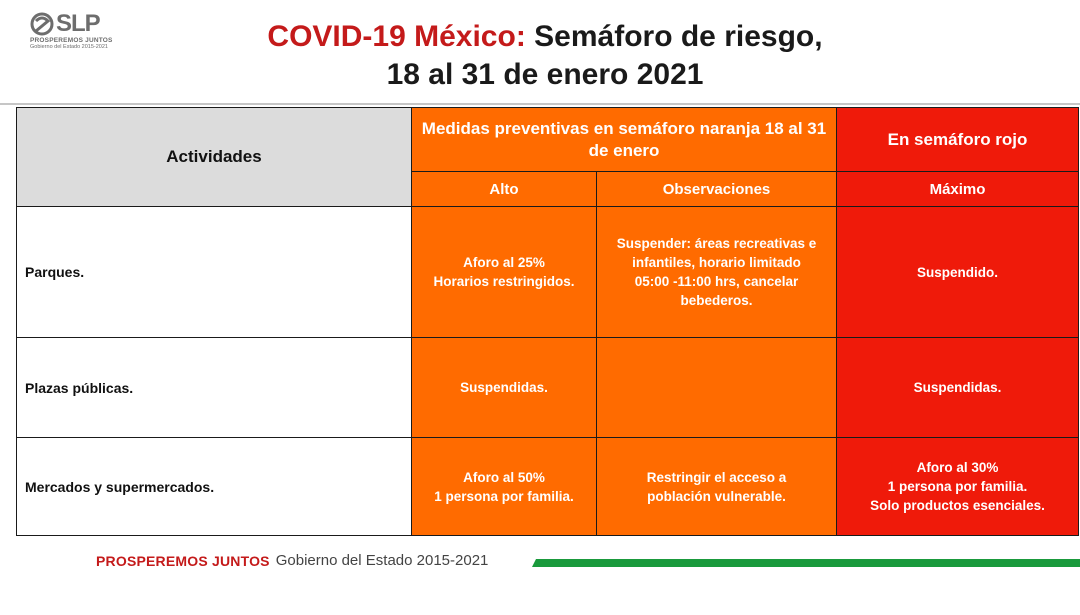 The width and height of the screenshot is (1080, 615). What do you see at coordinates (504, 387) in the screenshot?
I see `alto-cell: Suspendidas.` at bounding box center [504, 387].